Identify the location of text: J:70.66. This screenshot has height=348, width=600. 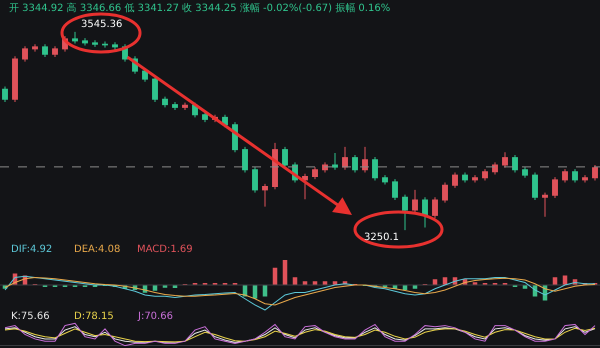
(155, 316).